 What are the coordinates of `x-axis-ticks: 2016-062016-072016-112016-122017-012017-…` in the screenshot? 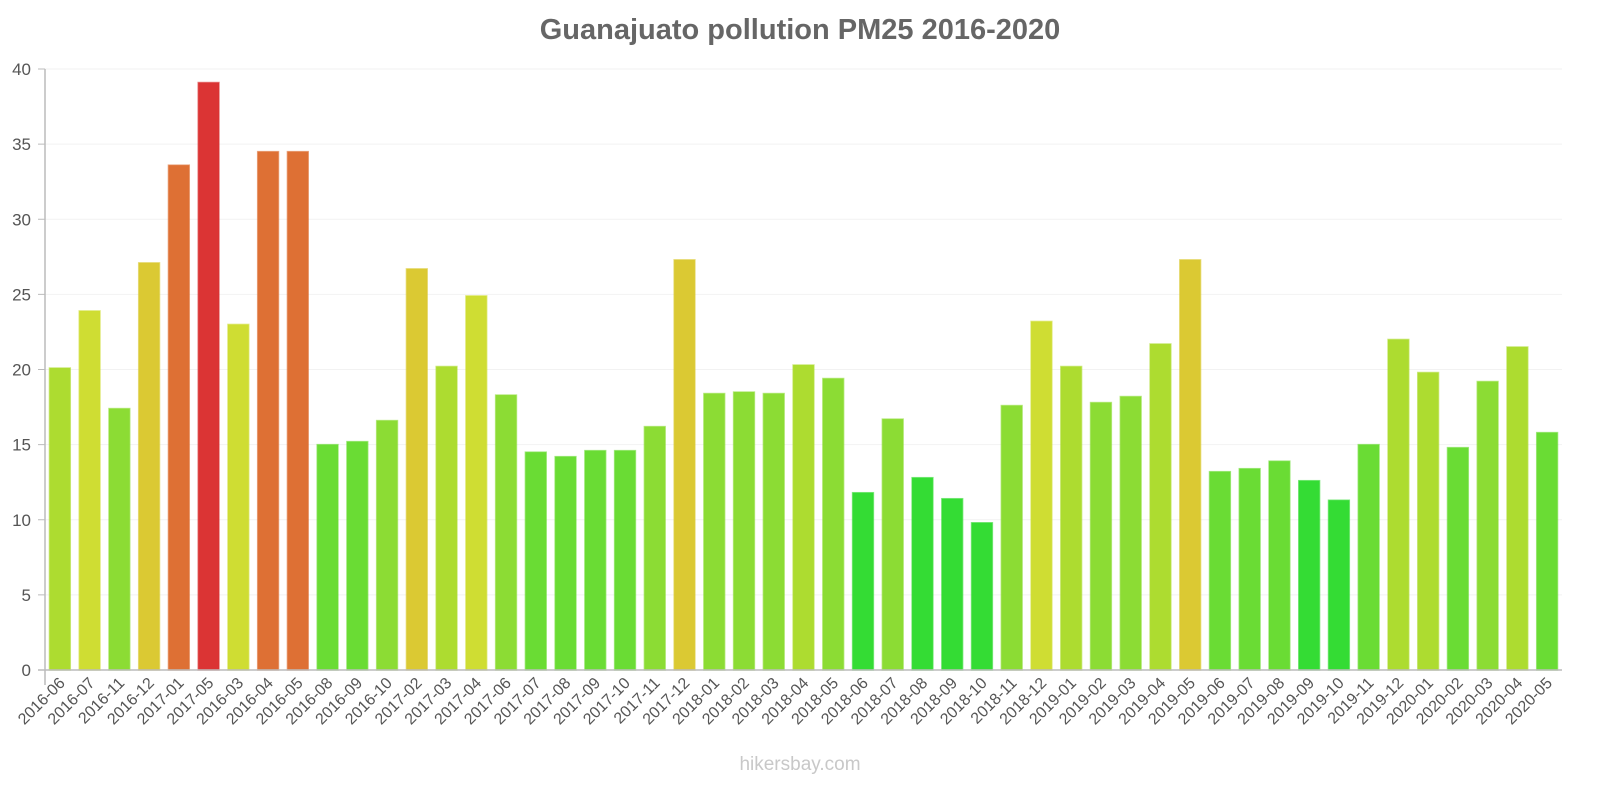 It's located at (785, 702).